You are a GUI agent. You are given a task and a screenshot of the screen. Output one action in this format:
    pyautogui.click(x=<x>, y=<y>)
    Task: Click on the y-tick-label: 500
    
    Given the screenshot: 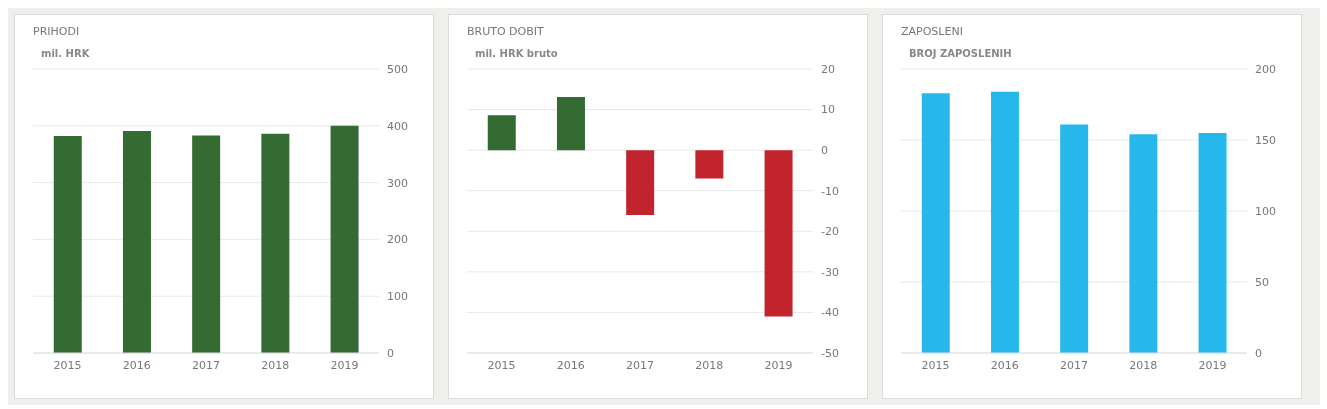 What is the action you would take?
    pyautogui.click(x=397, y=69)
    